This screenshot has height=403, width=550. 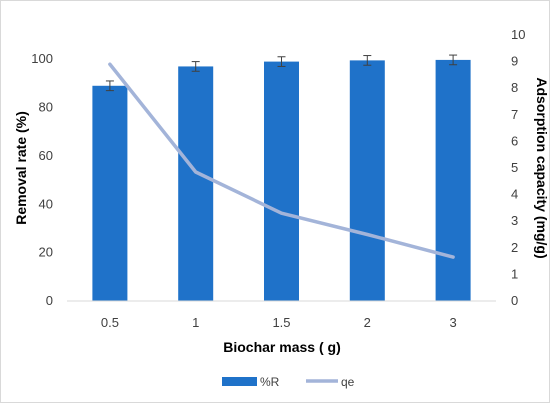 What do you see at coordinates (195, 322) in the screenshot?
I see `x-tick-label: 1` at bounding box center [195, 322].